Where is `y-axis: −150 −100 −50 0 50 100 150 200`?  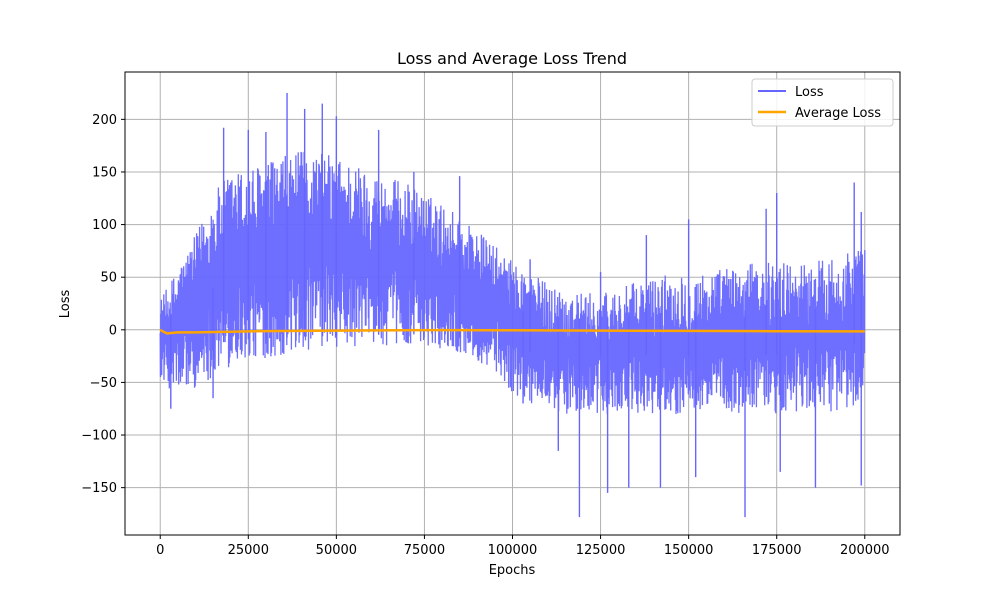
y-axis: −150 −100 −50 0 50 100 150 200 is located at coordinates (103, 304).